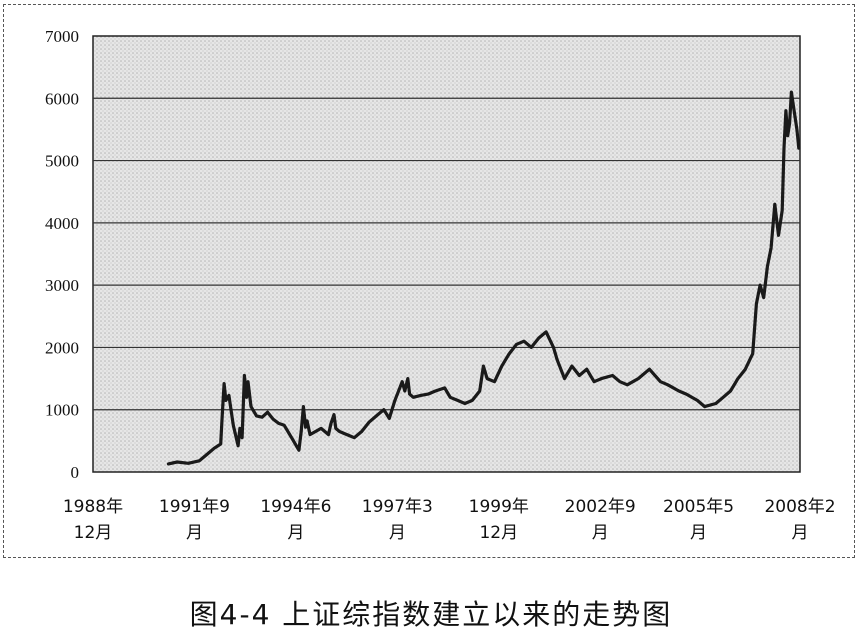  Describe the element at coordinates (431, 614) in the screenshot. I see `figure-caption: 图4-4 上证综指数建立以来的走势图` at that location.